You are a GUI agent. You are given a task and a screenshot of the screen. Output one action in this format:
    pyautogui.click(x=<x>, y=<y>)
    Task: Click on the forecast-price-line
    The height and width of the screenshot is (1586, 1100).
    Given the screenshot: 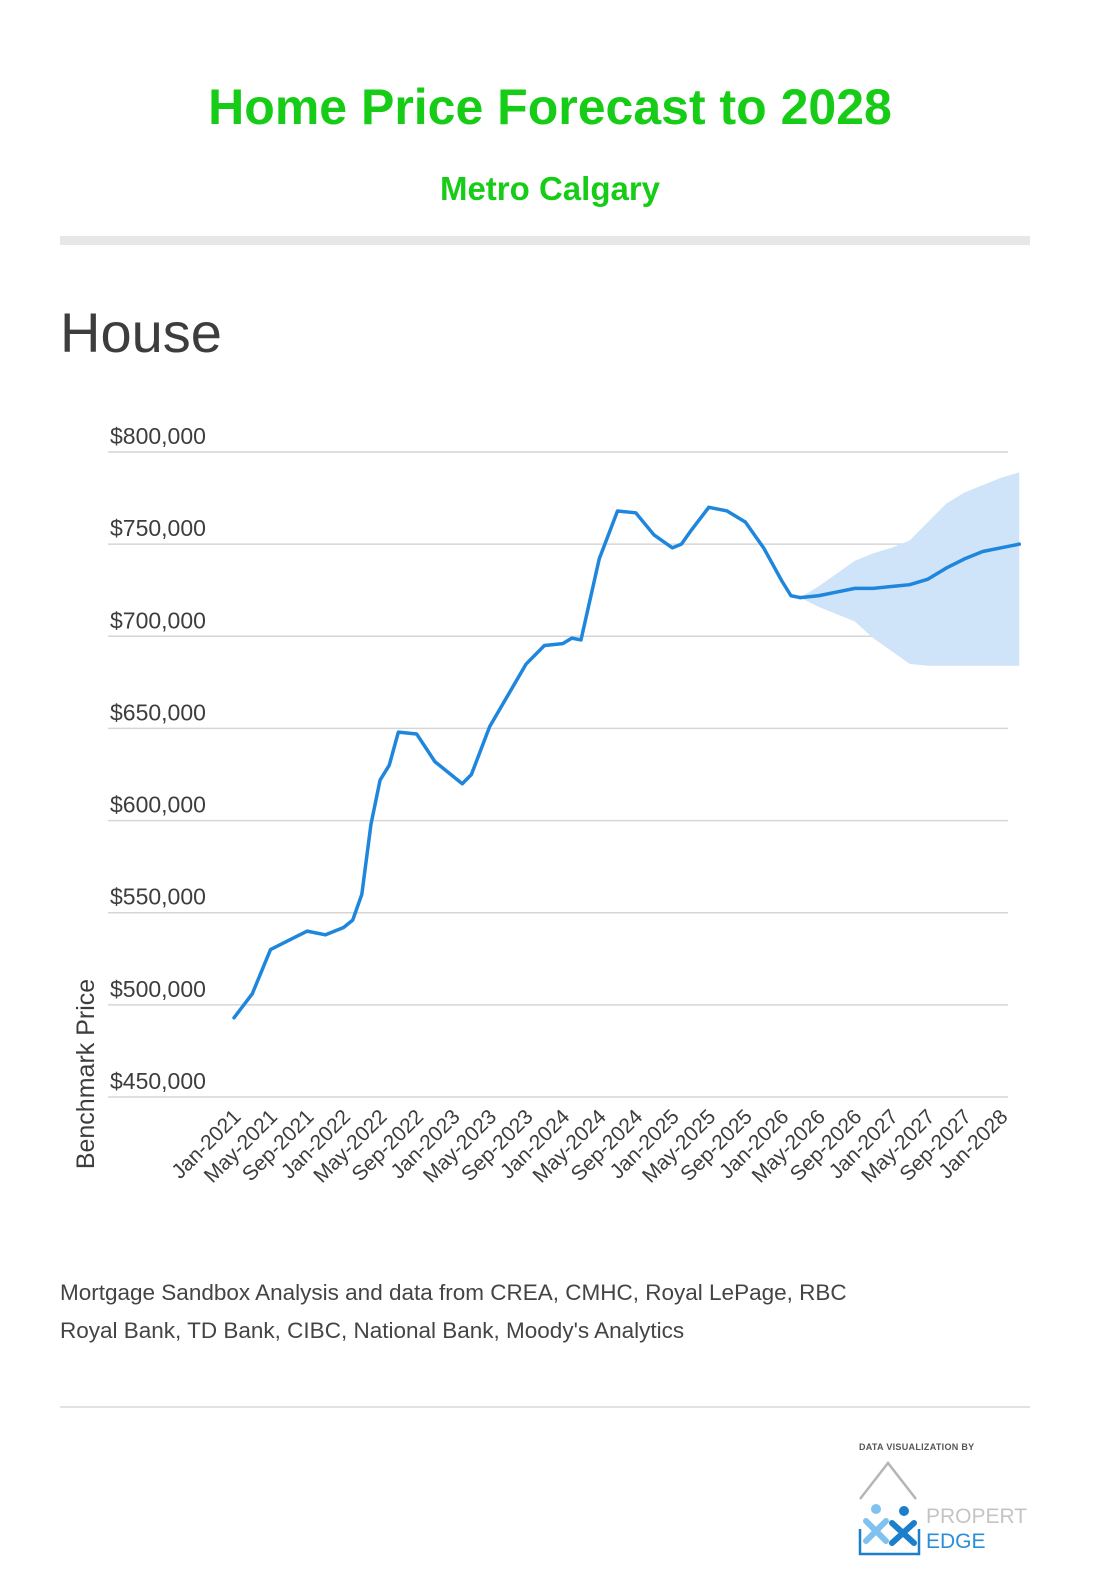 What is the action you would take?
    pyautogui.click(x=910, y=571)
    